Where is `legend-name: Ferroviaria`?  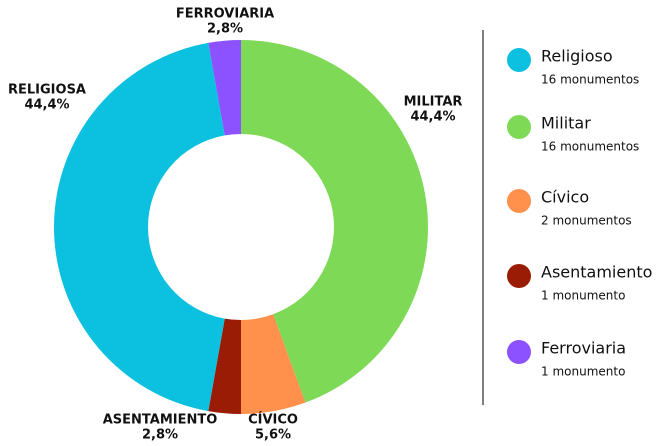 legend-name: Ferroviaria is located at coordinates (583, 348).